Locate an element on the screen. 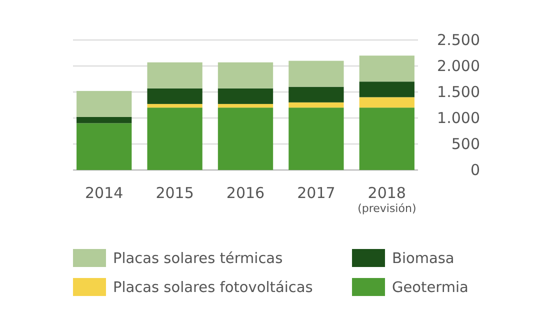 Image resolution: width=544 pixels, height=324 pixels. x-tick-label: 2018 (previsión) is located at coordinates (387, 199).